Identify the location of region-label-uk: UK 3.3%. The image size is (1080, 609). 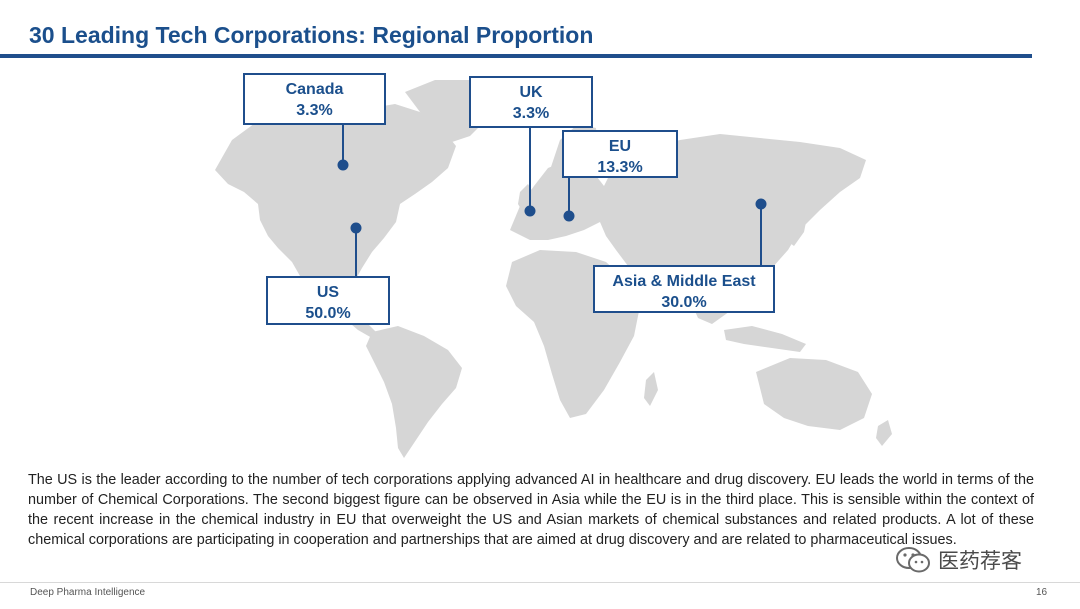
(531, 102).